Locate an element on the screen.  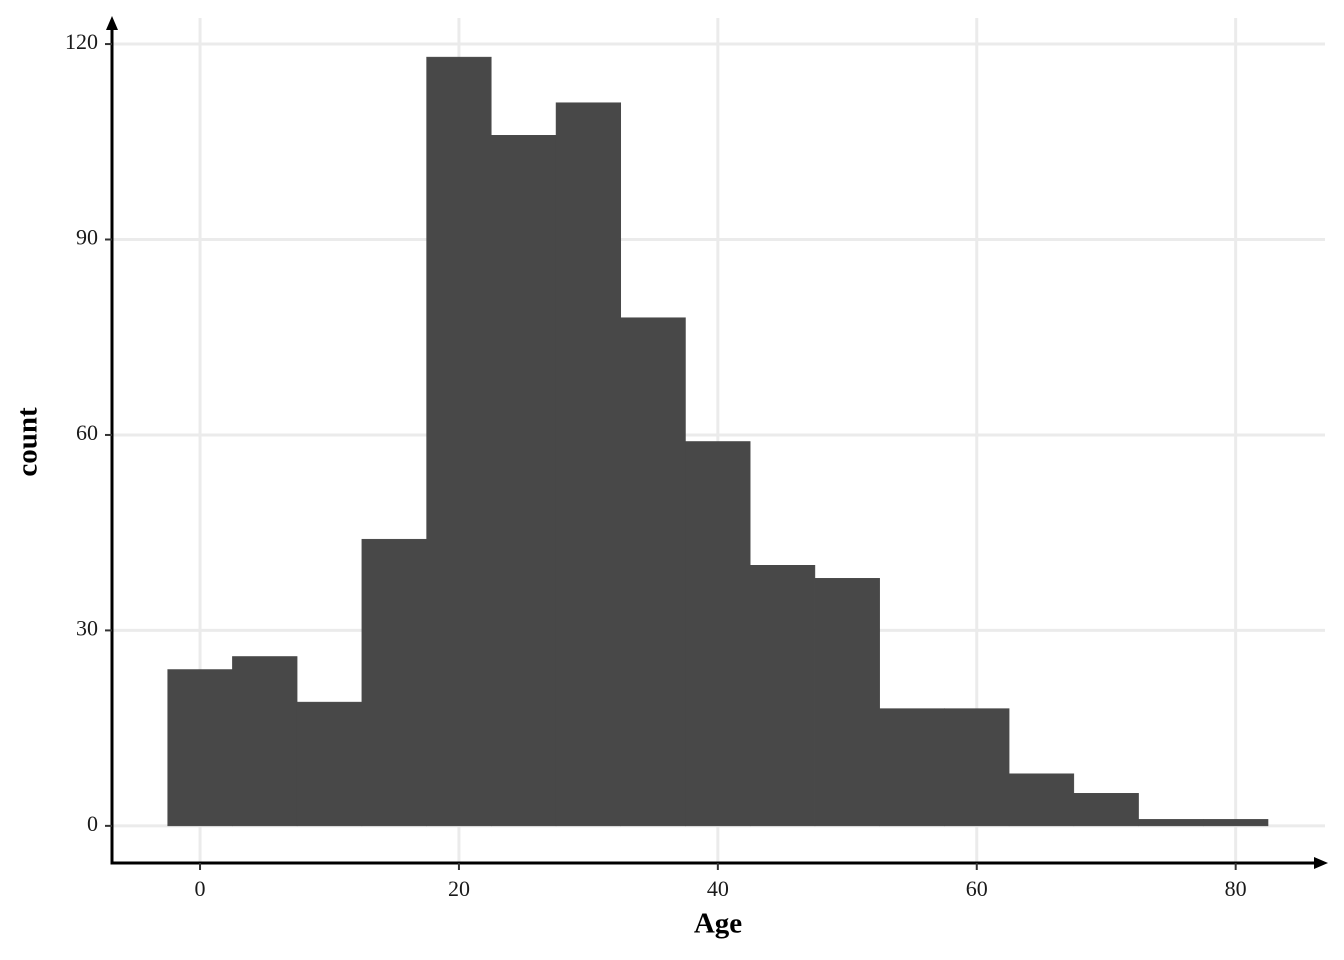
y-tick-label: 90 is located at coordinates (87, 237).